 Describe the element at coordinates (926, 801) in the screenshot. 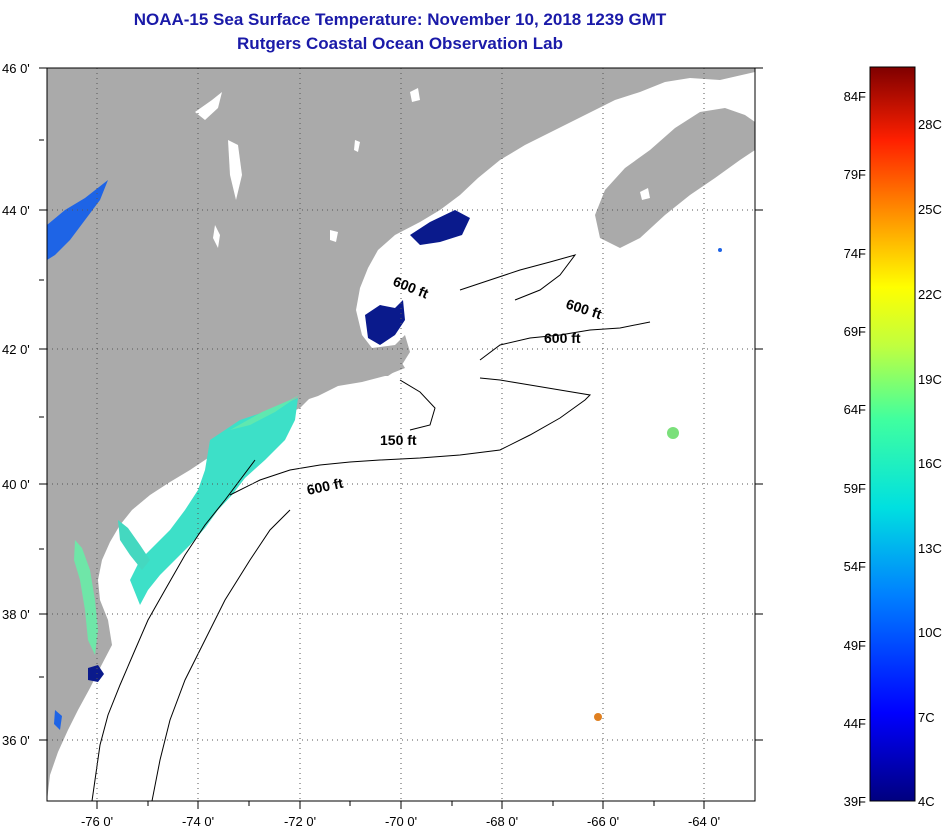

I see `colorbar-c-label: 4C` at that location.